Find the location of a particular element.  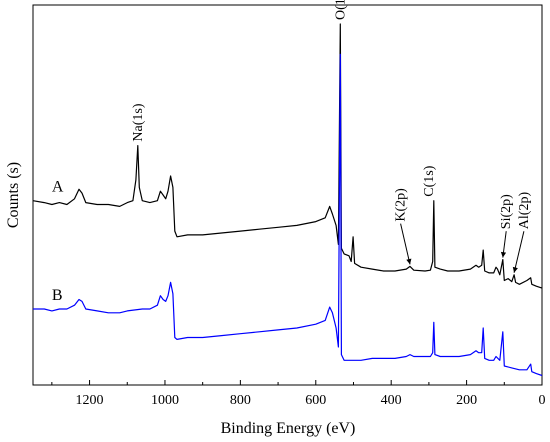

annotation-o-1s: O(1s) is located at coordinates (340, 10).